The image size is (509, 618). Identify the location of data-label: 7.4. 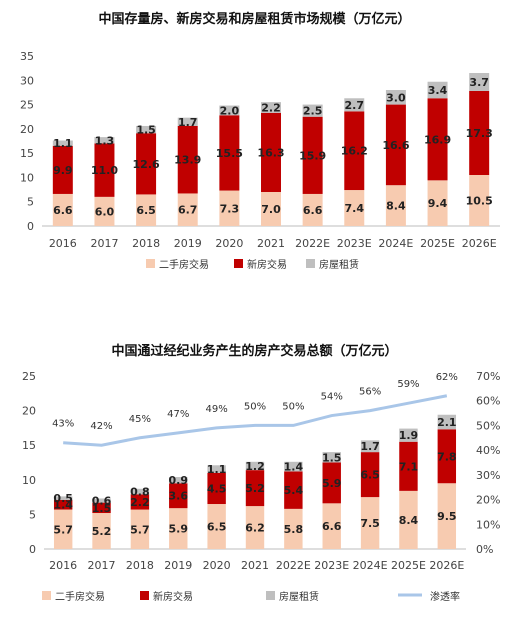
(355, 208).